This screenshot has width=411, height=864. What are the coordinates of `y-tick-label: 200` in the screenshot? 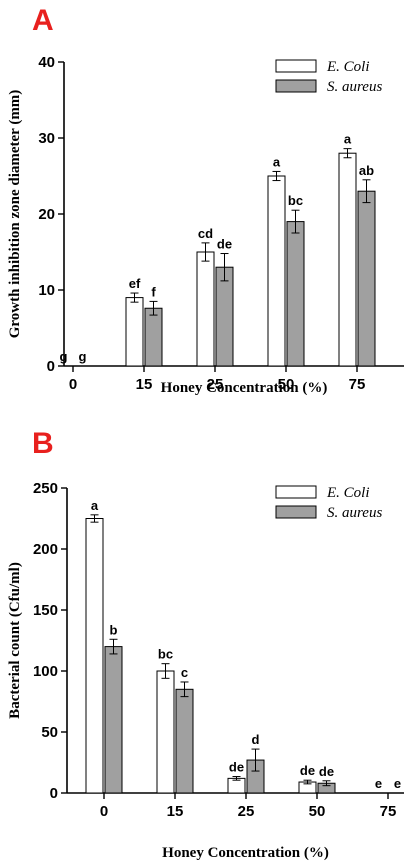 It's located at (45, 549).